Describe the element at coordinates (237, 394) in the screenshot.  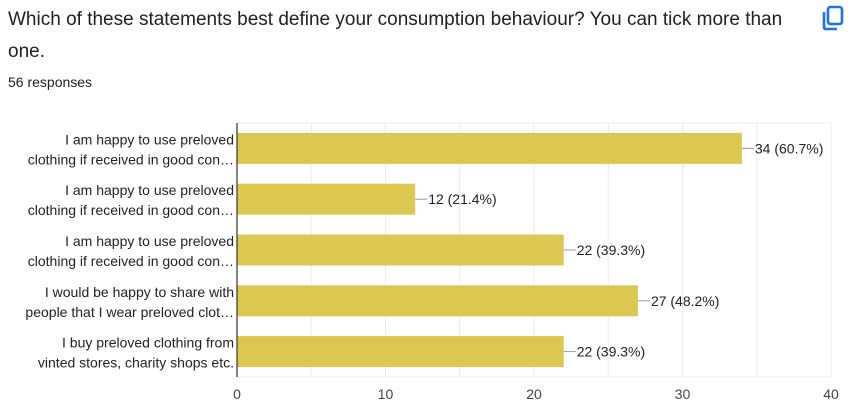
I see `x-tick-label: 0` at that location.